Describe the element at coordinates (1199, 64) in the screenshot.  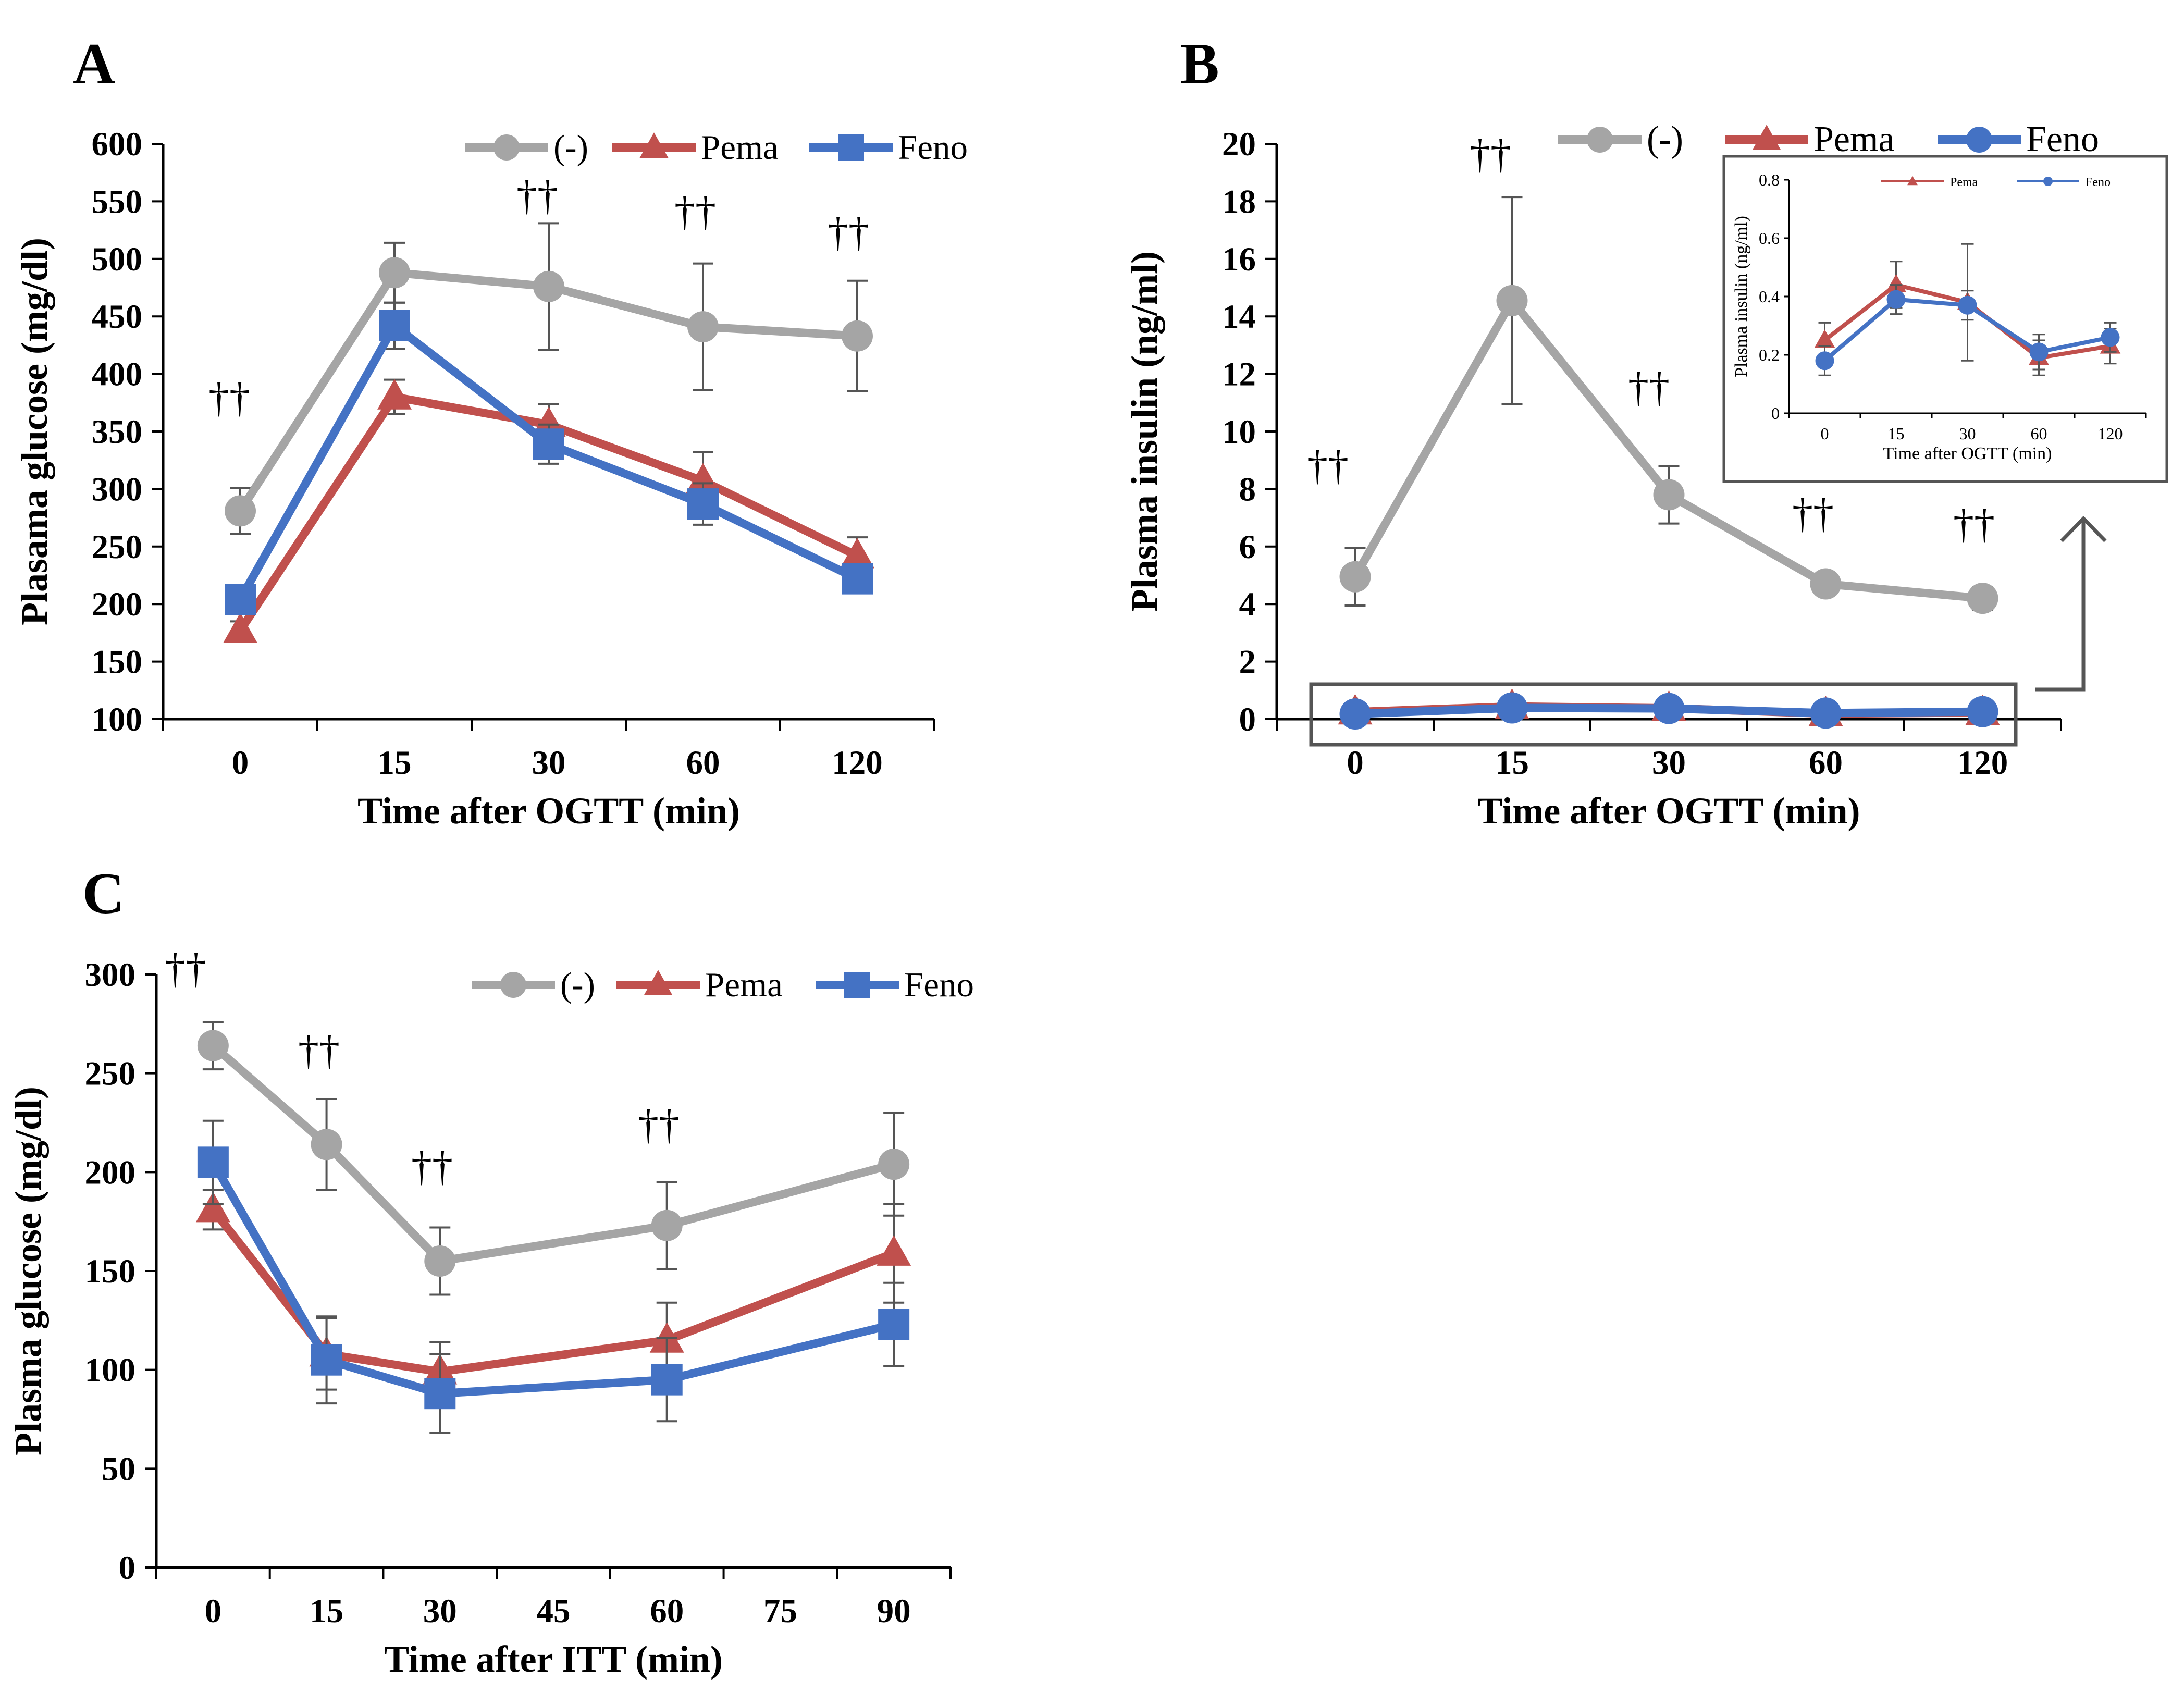
I see `panel-label: B` at that location.